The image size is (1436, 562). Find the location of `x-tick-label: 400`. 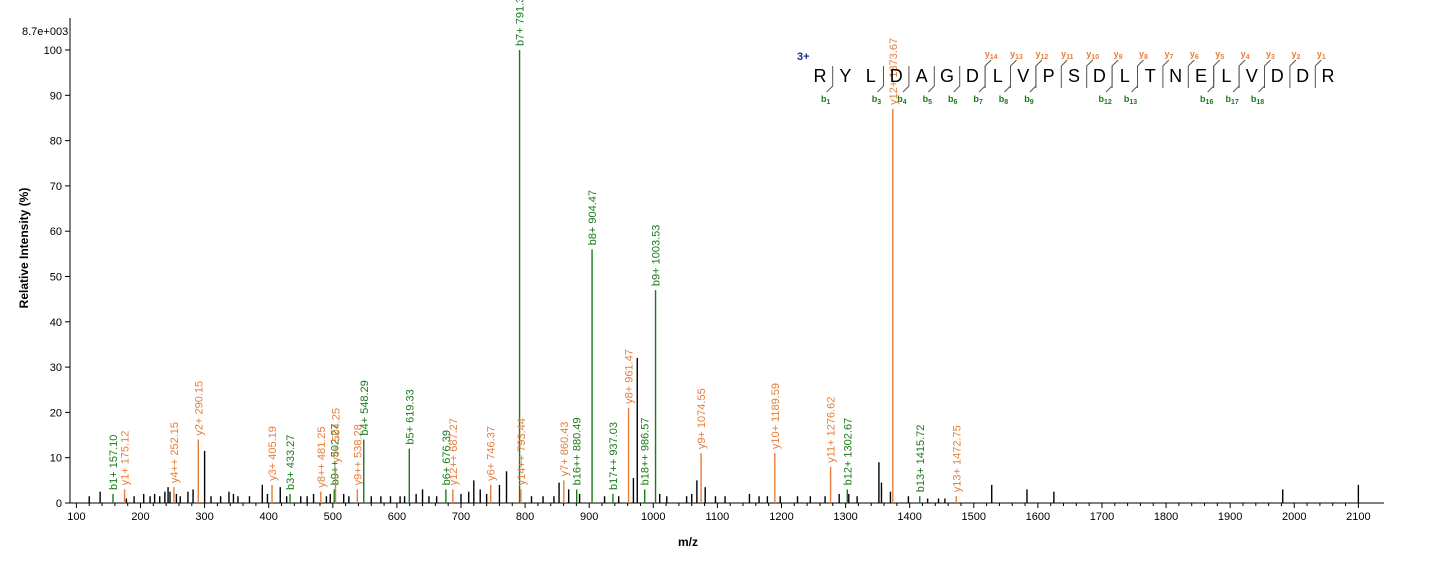

x-tick-label: 400 is located at coordinates (269, 517).